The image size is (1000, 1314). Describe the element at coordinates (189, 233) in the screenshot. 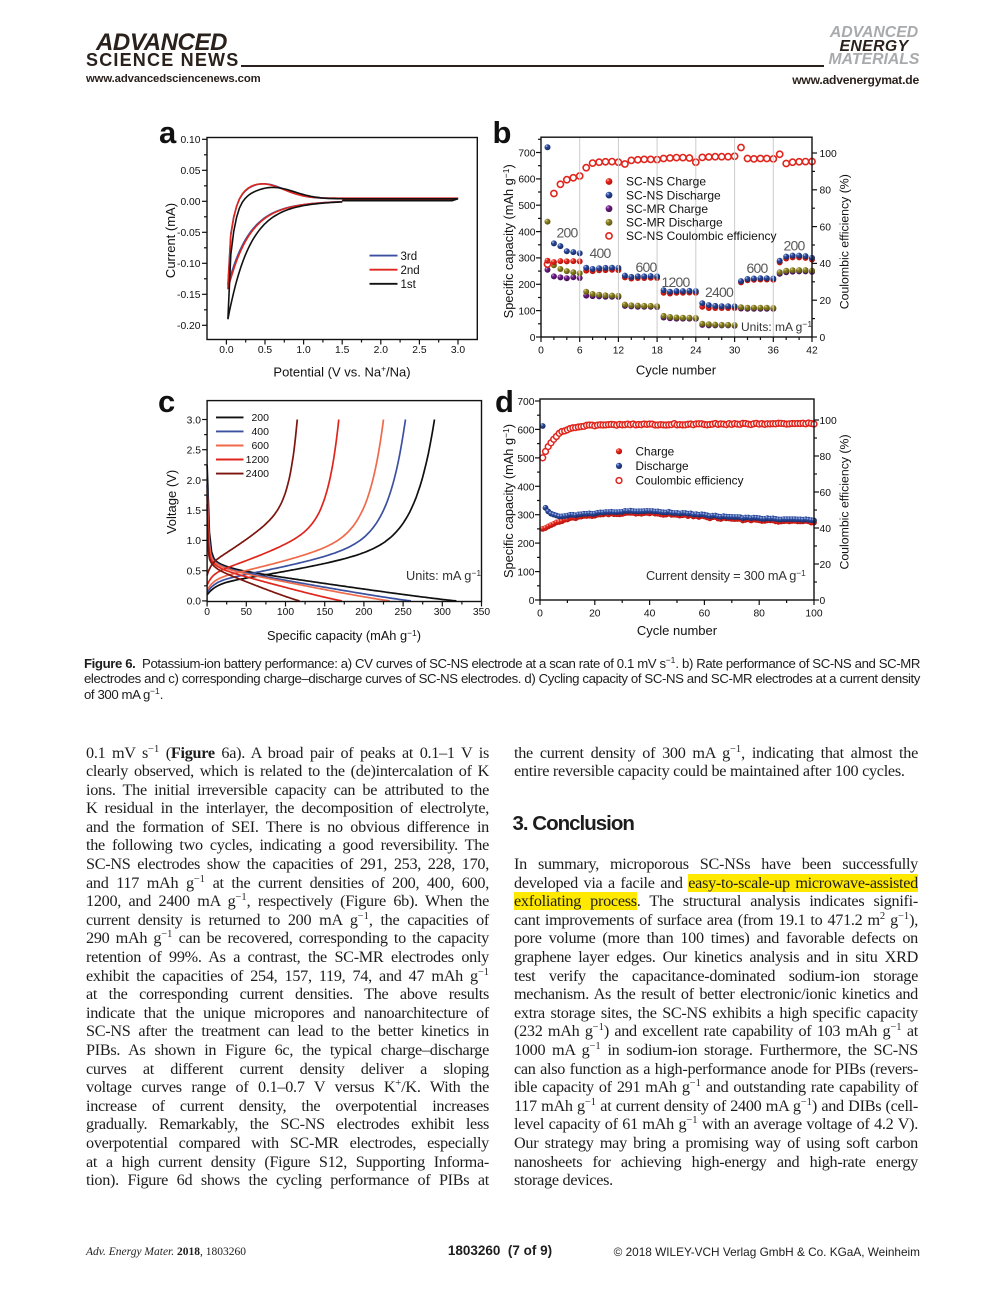

I see `svg-text: -0.05` at that location.